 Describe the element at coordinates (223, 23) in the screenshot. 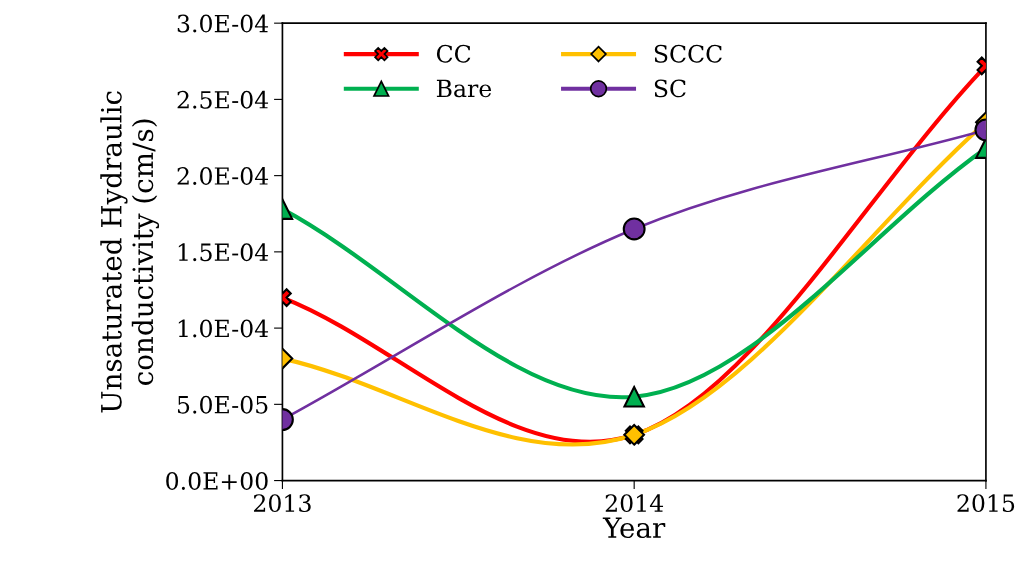

I see `y-tick-label: 3.0E-04` at that location.